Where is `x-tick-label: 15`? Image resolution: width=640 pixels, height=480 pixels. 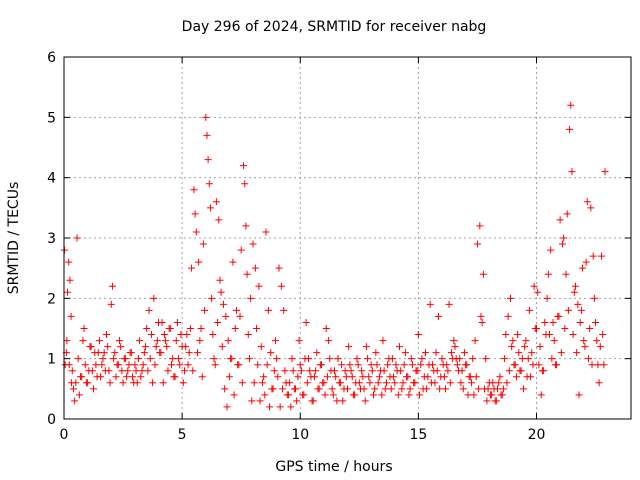 x-tick-label: 15 is located at coordinates (418, 435).